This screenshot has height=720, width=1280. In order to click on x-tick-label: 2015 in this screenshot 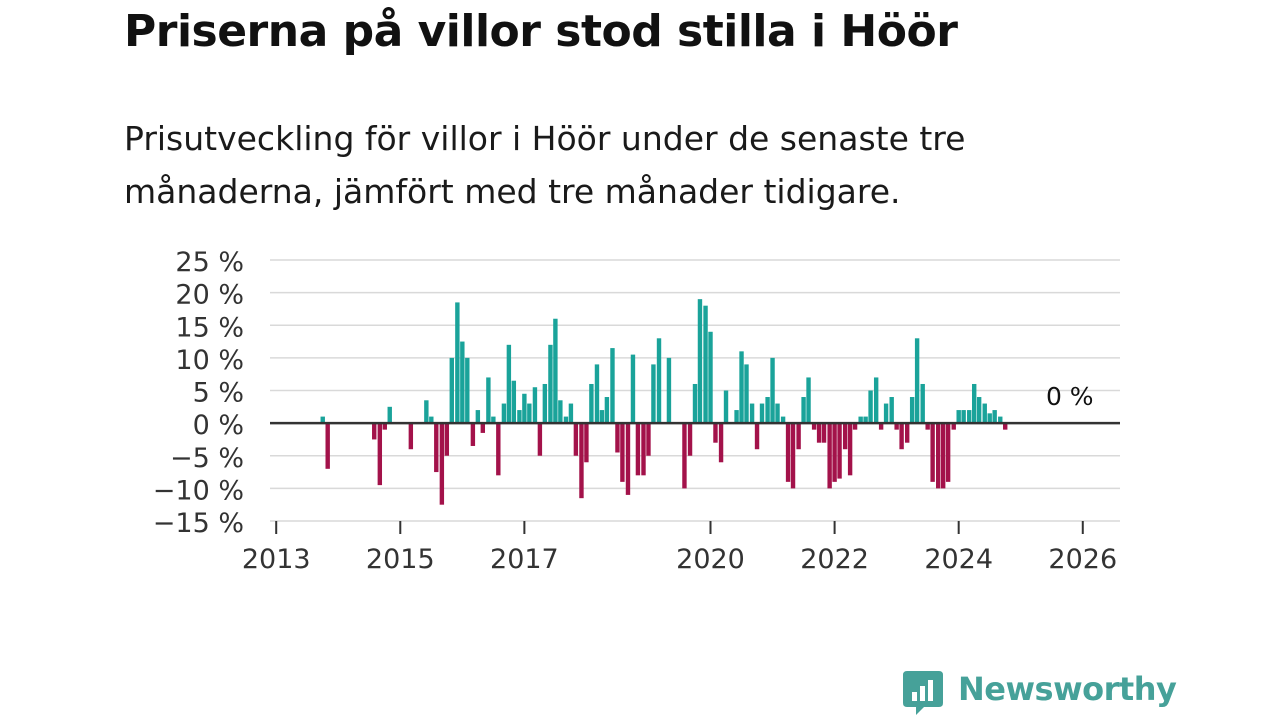, I will do `click(400, 559)`.